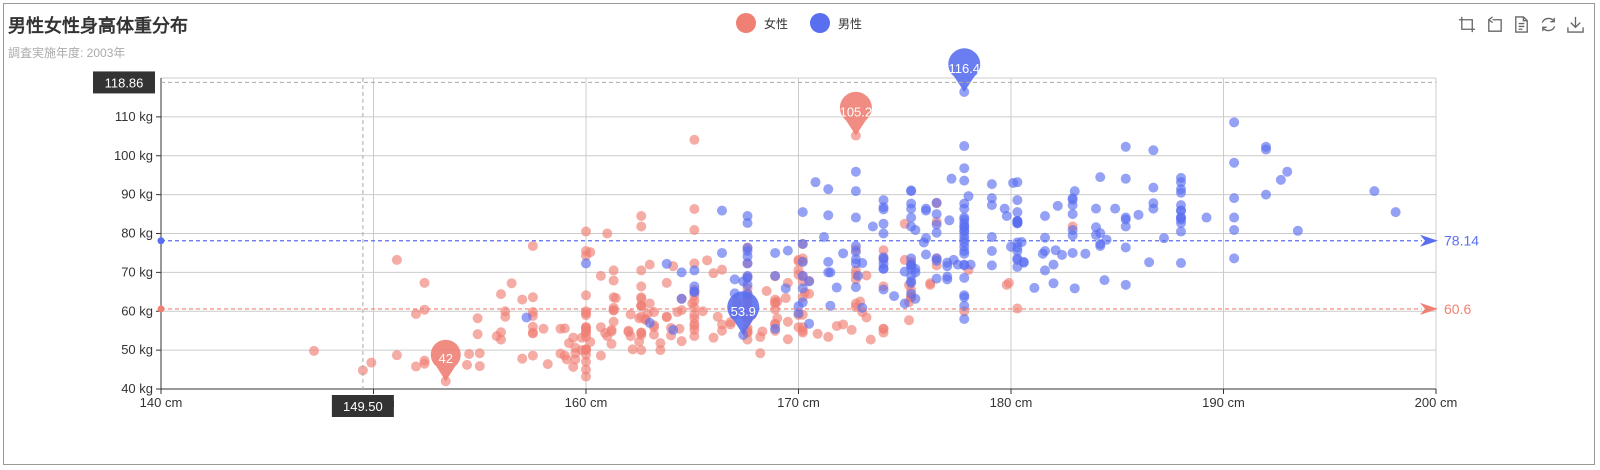 The width and height of the screenshot is (1600, 470). Describe the element at coordinates (586, 402) in the screenshot. I see `x-tick-label: 160 cm` at that location.